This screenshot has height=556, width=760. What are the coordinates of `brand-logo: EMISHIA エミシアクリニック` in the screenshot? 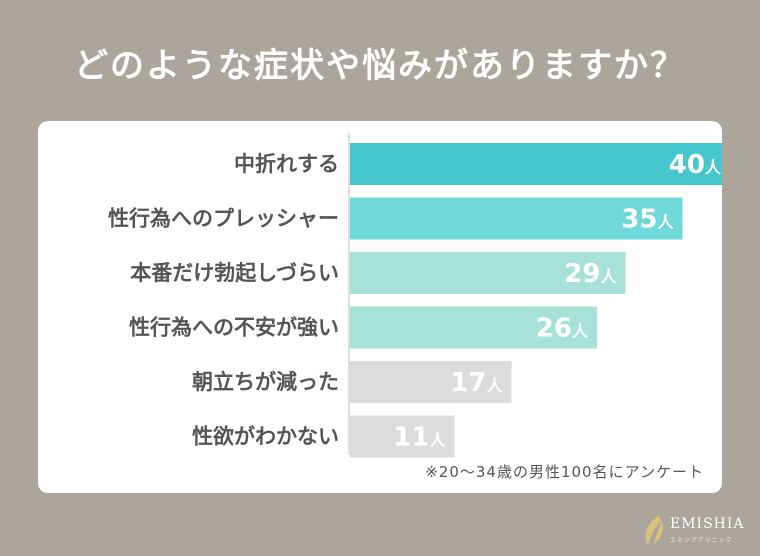 It's located at (697, 532).